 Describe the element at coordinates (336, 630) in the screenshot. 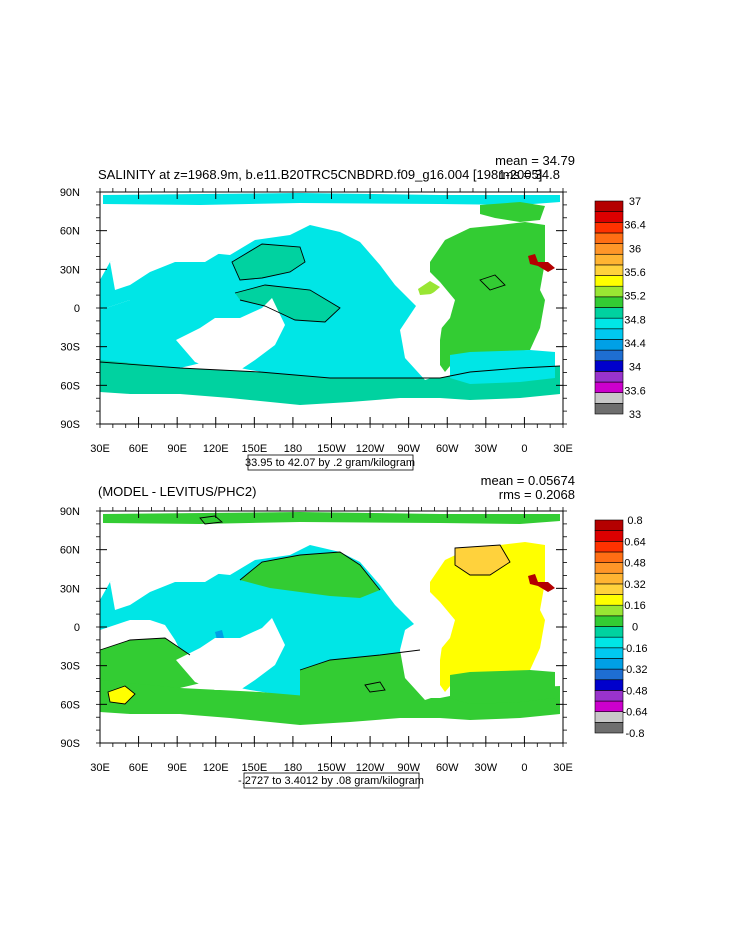

I see `land-mask` at that location.